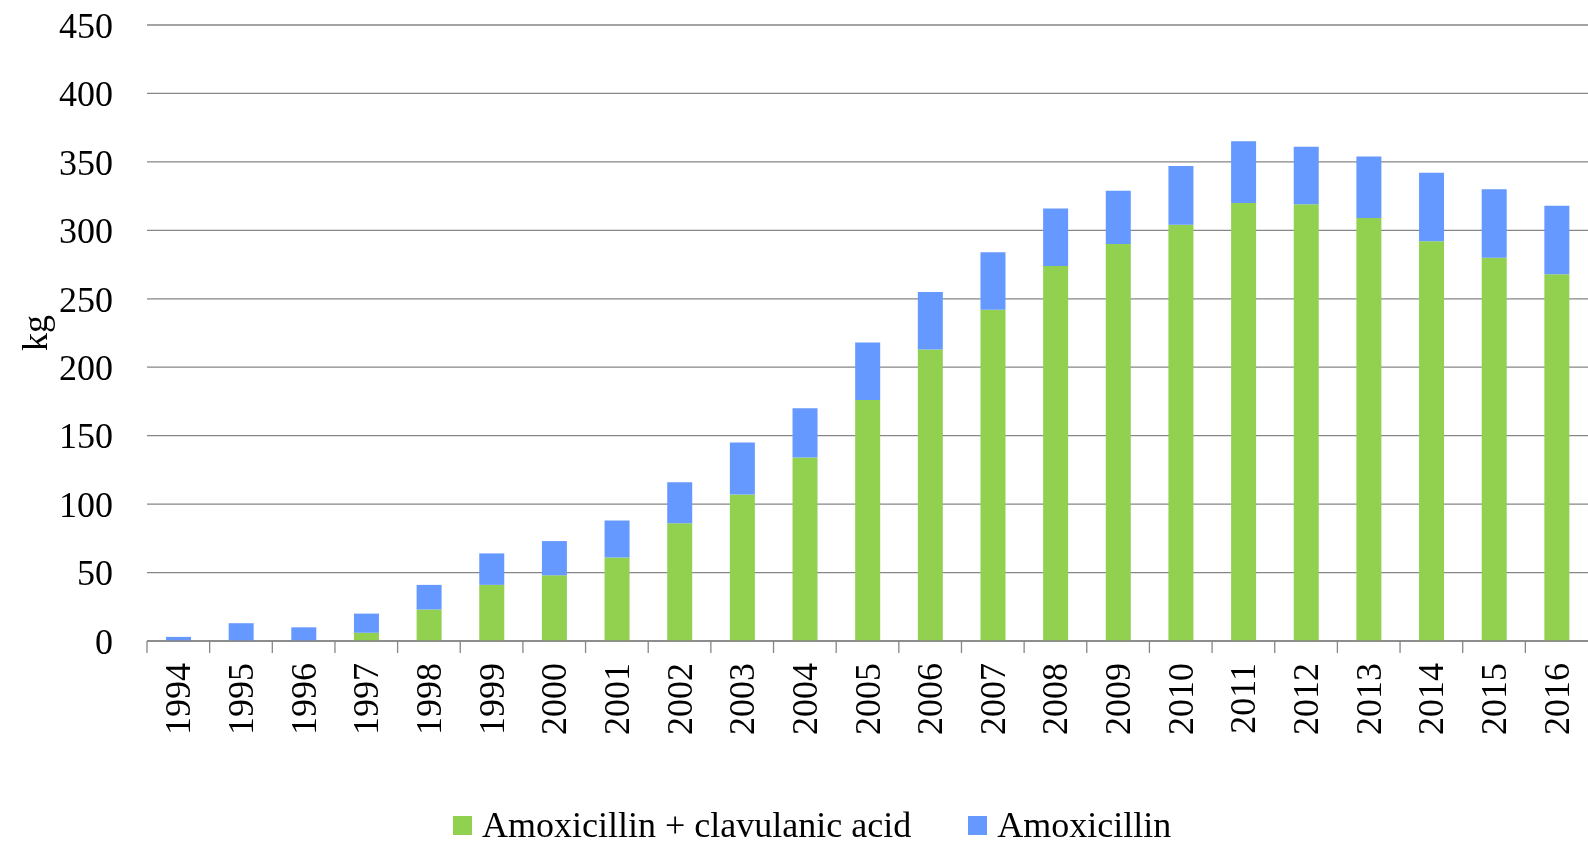  Describe the element at coordinates (697, 825) in the screenshot. I see `legend-label: Amoxicillin + clavulanic acid` at that location.